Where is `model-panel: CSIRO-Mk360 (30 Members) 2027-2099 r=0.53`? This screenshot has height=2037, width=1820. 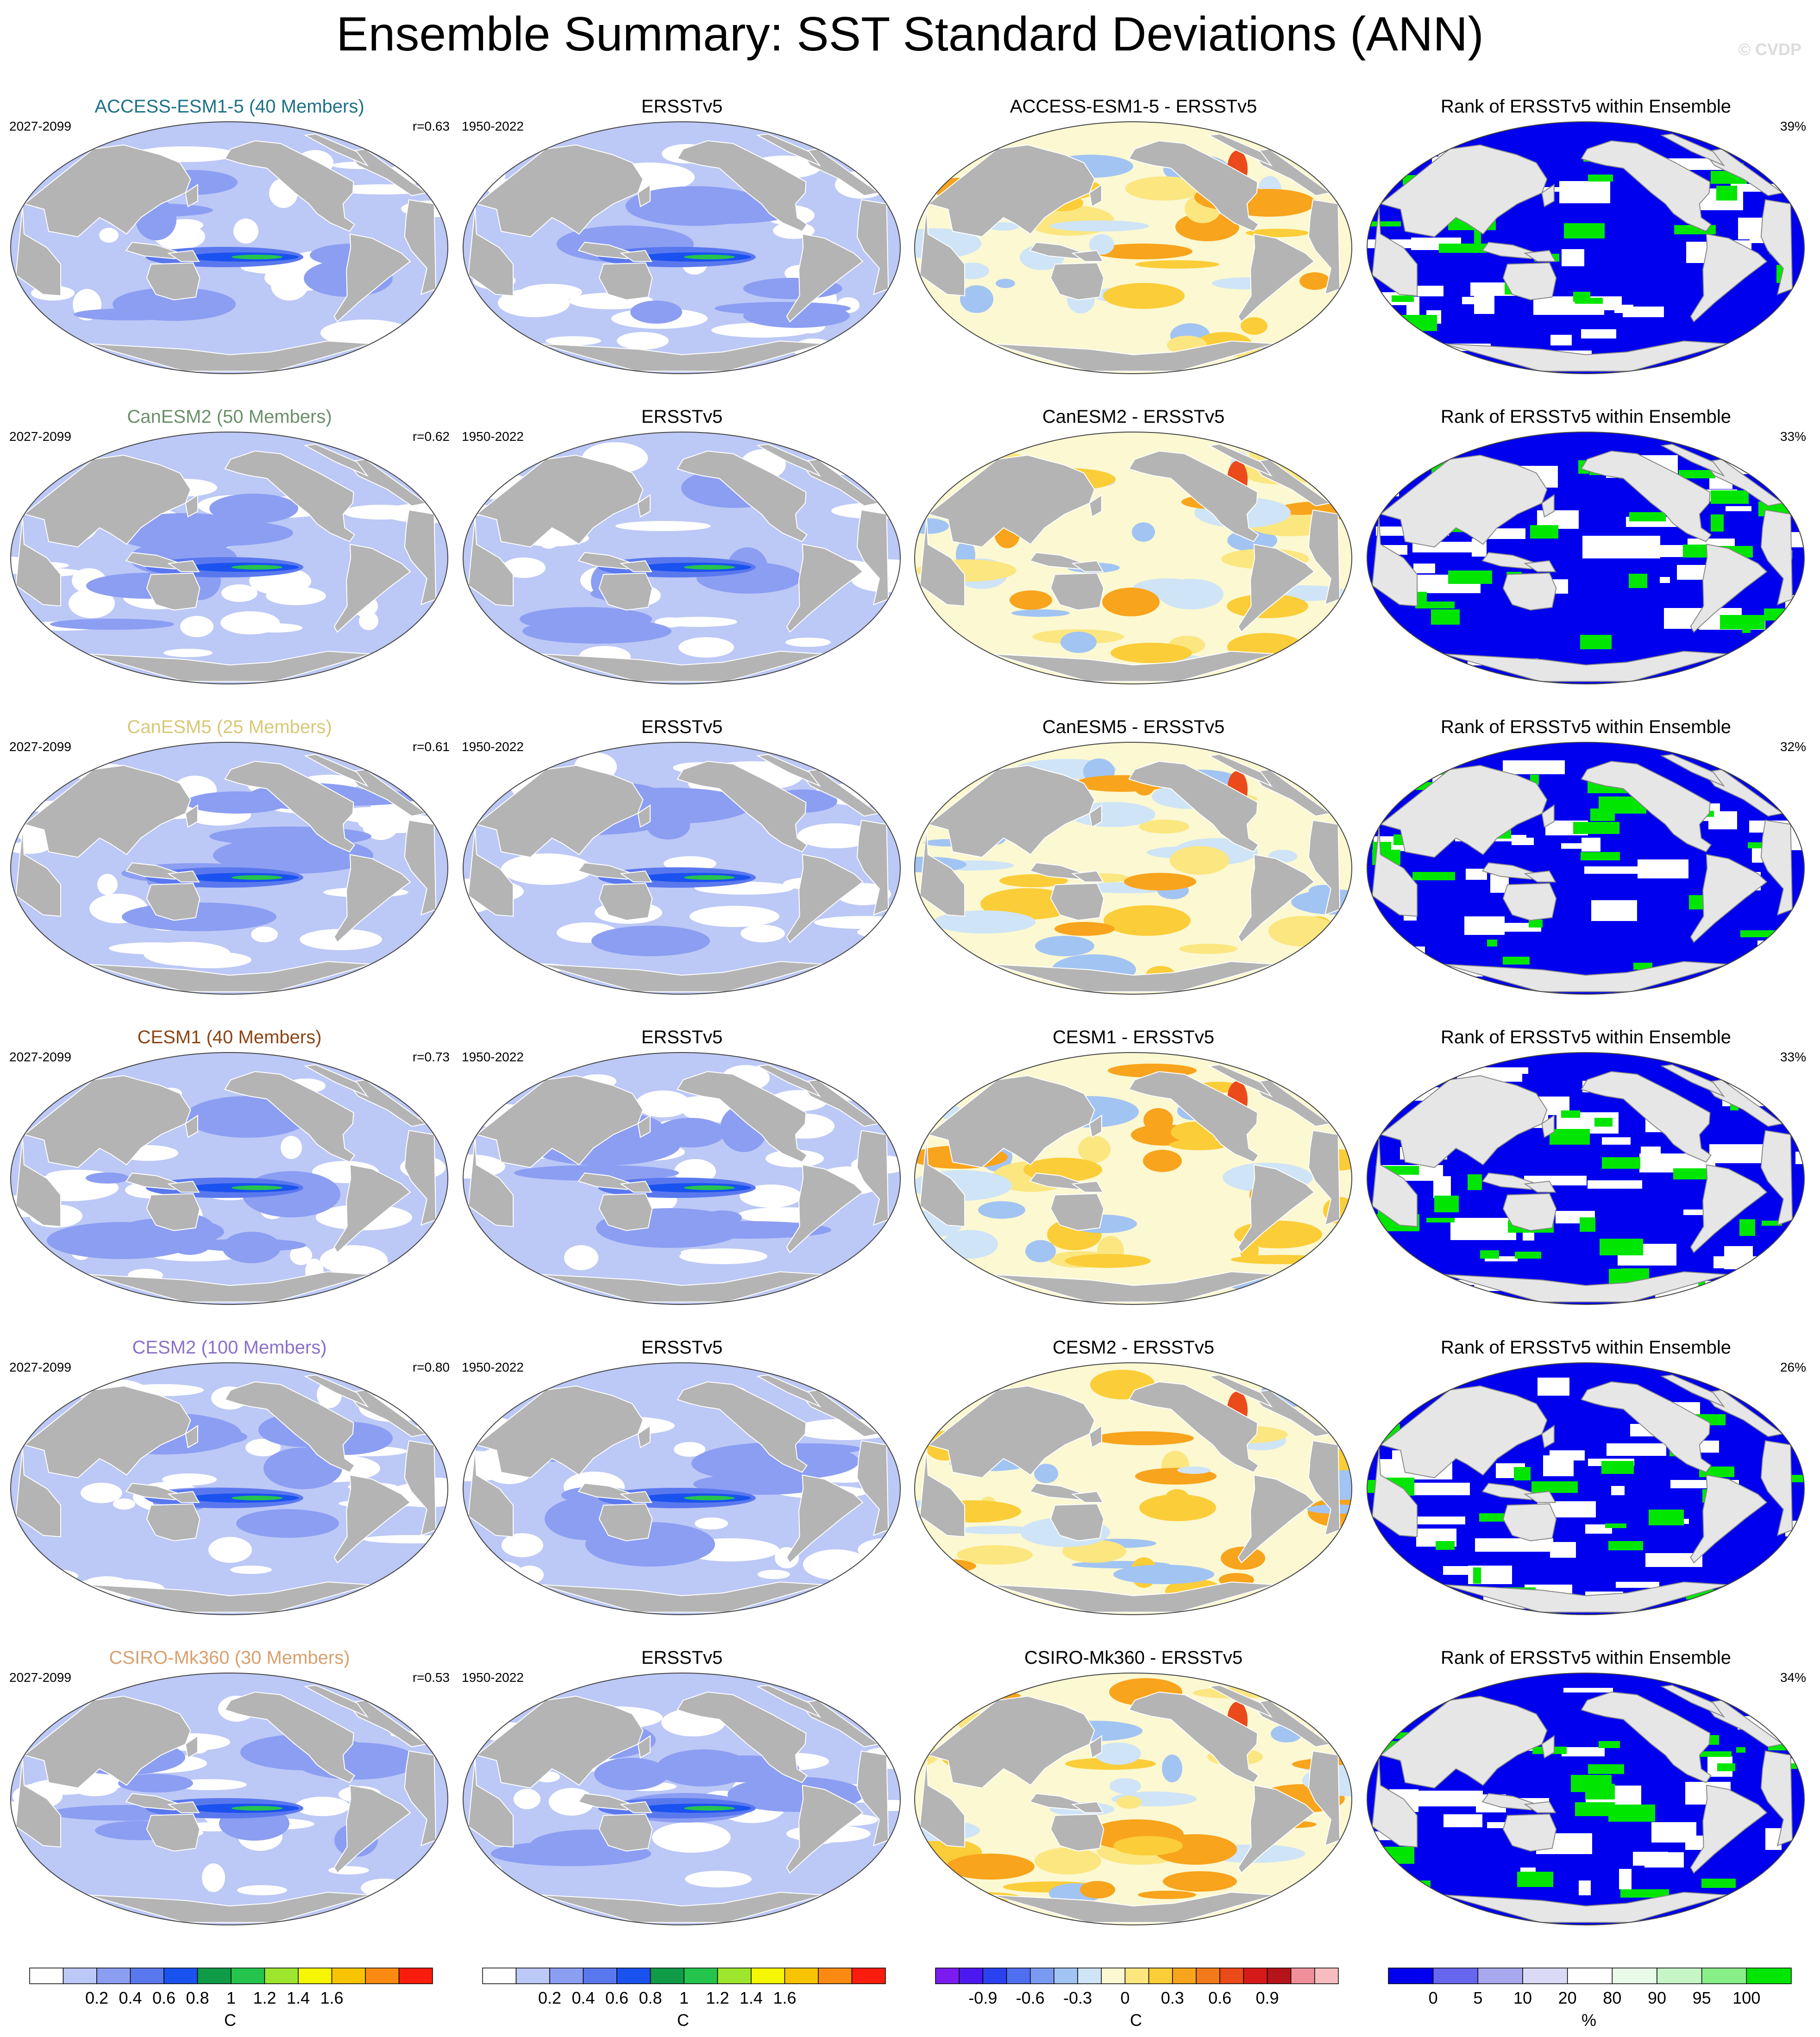
model-panel: CSIRO-Mk360 (30 Members) 2027-2099 r=0.53 is located at coordinates (229, 1794).